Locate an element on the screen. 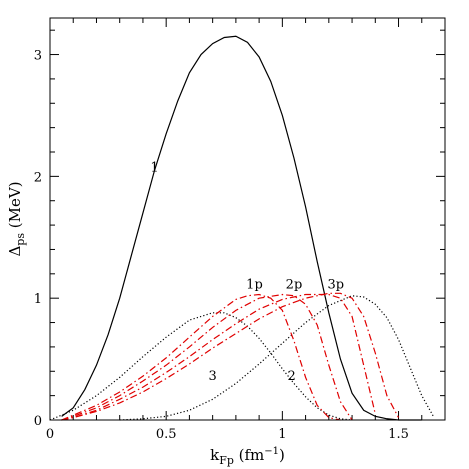 The image size is (469, 469). x-tick-label: 1 is located at coordinates (282, 434).